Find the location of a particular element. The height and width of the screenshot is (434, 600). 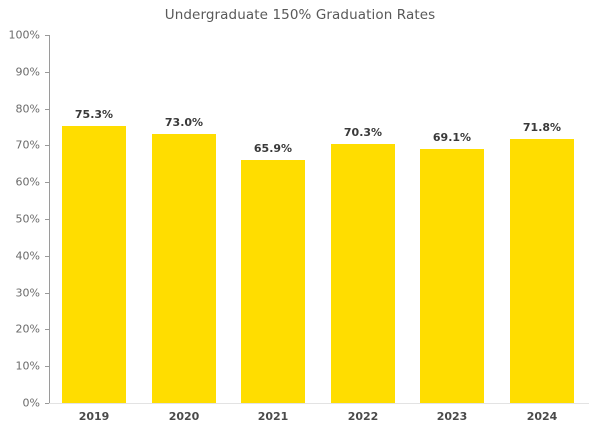

bar-value-label: 75.3% is located at coordinates (94, 114).